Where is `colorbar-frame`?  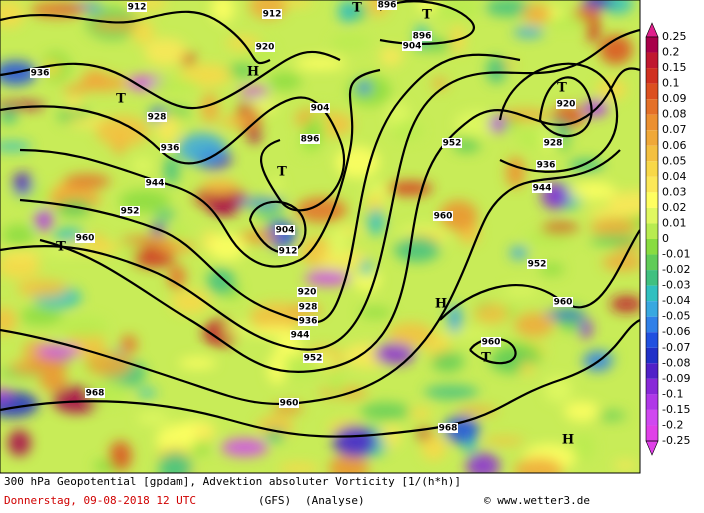
colorbar-frame is located at coordinates (652, 239).